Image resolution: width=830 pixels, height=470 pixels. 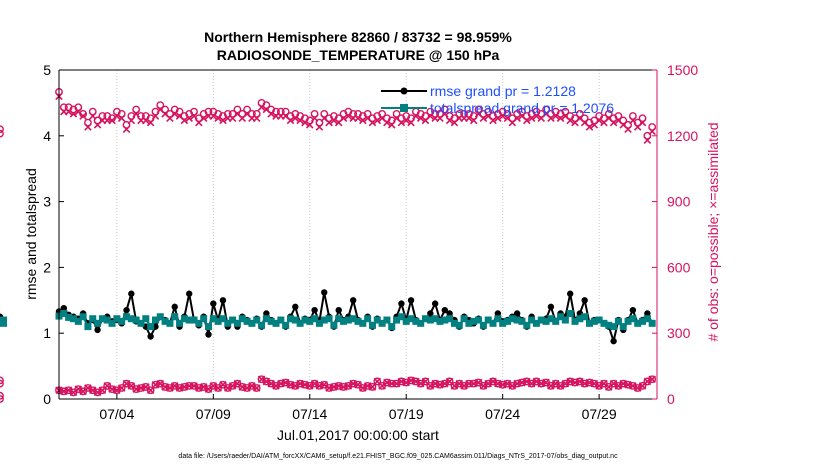 What do you see at coordinates (679, 202) in the screenshot?
I see `y-right-tick-label: 900` at bounding box center [679, 202].